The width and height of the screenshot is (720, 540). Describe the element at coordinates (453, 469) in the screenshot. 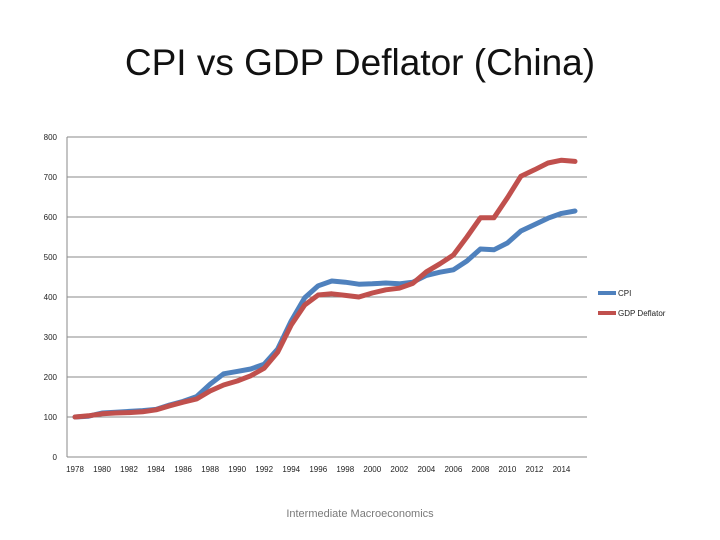

I see `x-tick-label: 2006` at that location.